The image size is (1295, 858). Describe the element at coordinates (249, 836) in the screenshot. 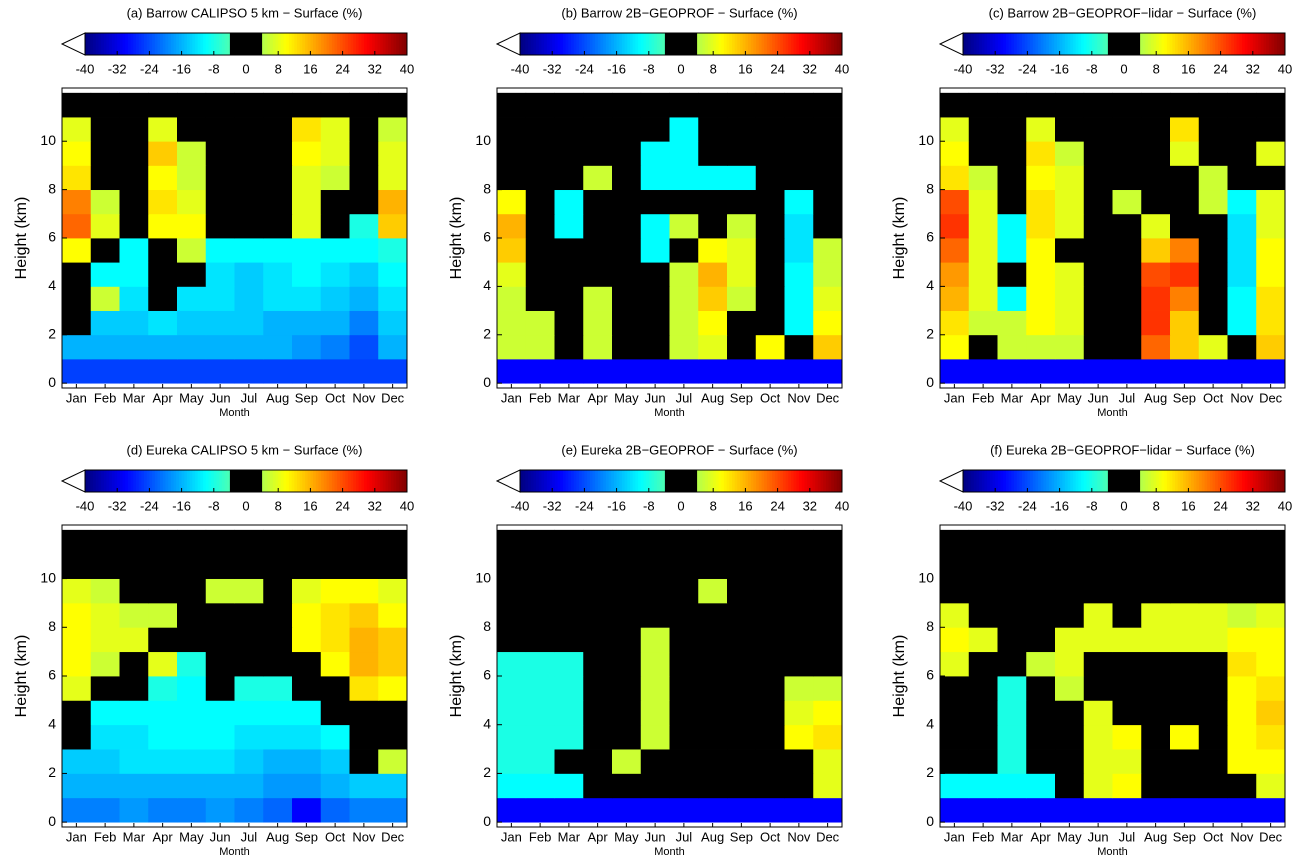

I see `x-tick-label: Jul` at that location.